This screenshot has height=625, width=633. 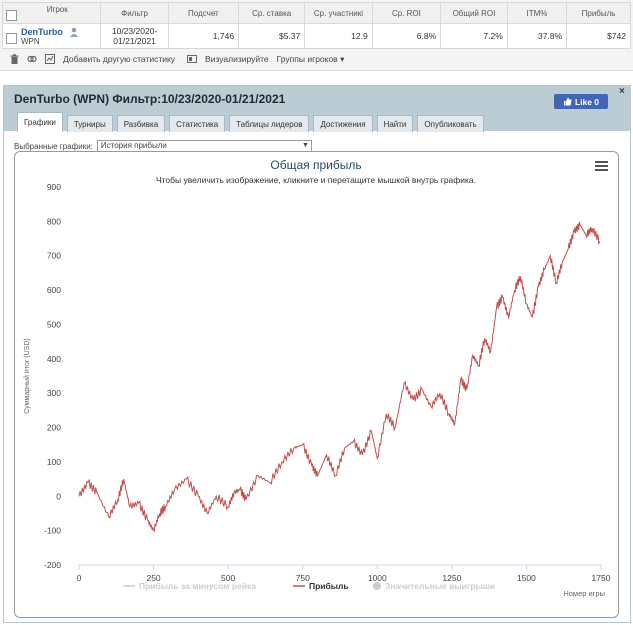 I want to click on count-cell: 1,746, so click(x=203, y=36).